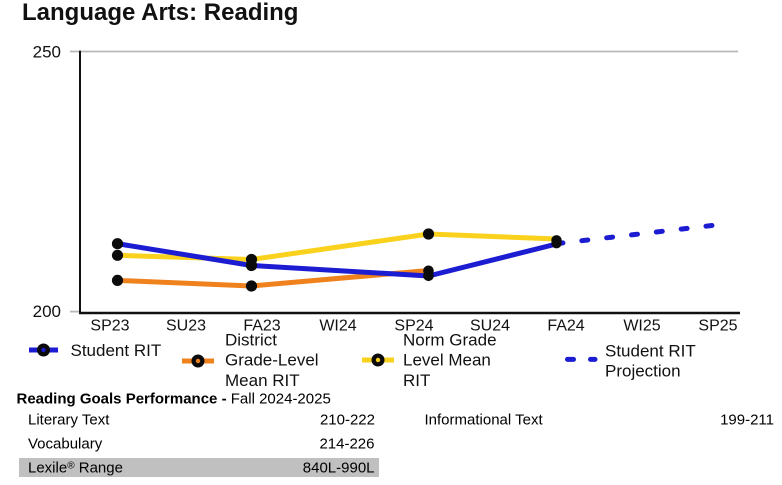 Image resolution: width=782 pixels, height=485 pixels. I want to click on svg-text: 840L-990L, so click(339, 468).